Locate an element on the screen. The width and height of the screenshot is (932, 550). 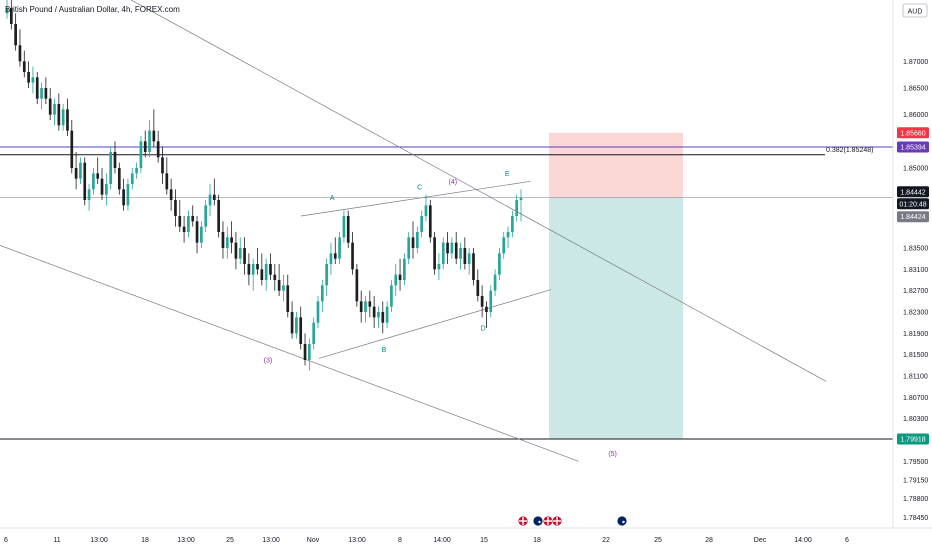
wave-label: A is located at coordinates (332, 198).